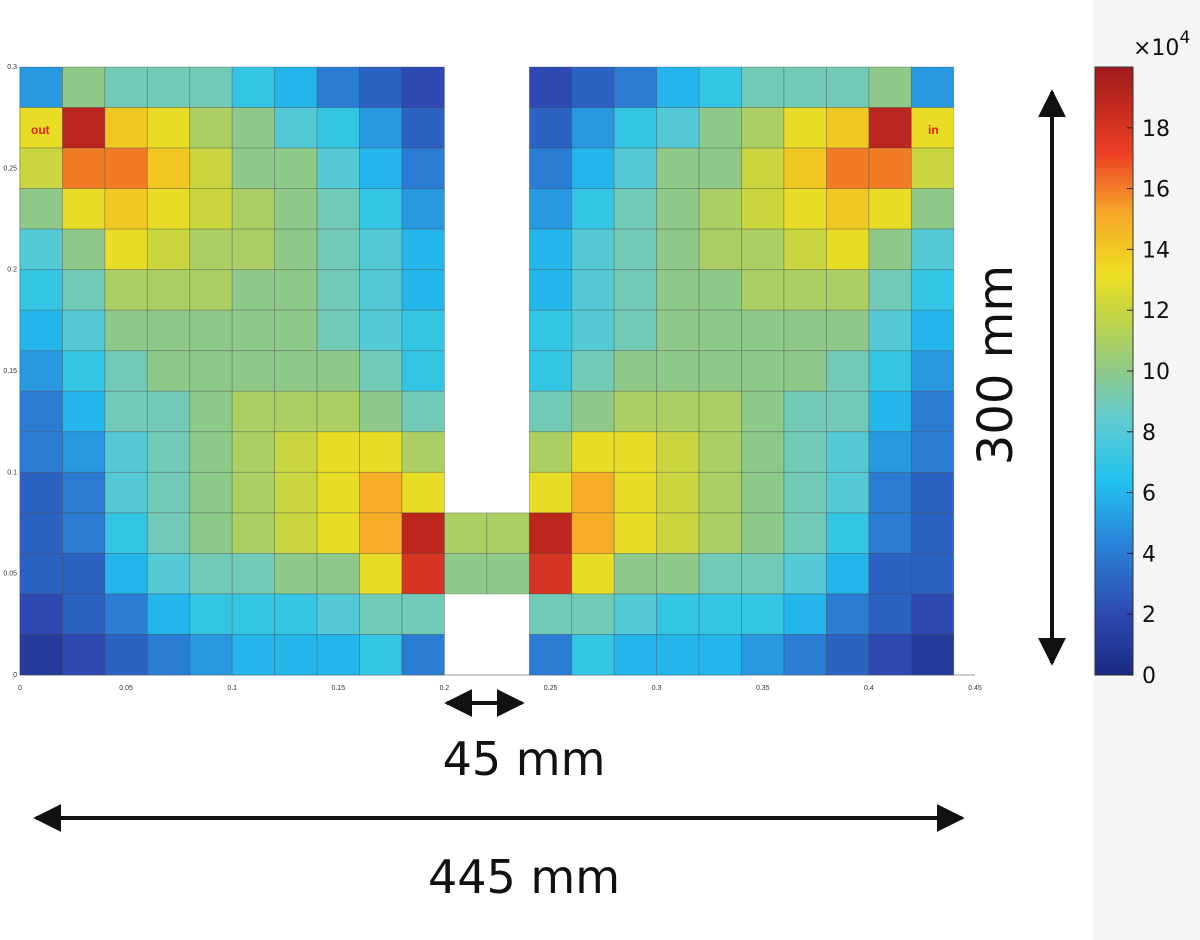 The image size is (1200, 940). Describe the element at coordinates (1161, 44) in the screenshot. I see `colorbar-multiplier: ×10⁴` at that location.